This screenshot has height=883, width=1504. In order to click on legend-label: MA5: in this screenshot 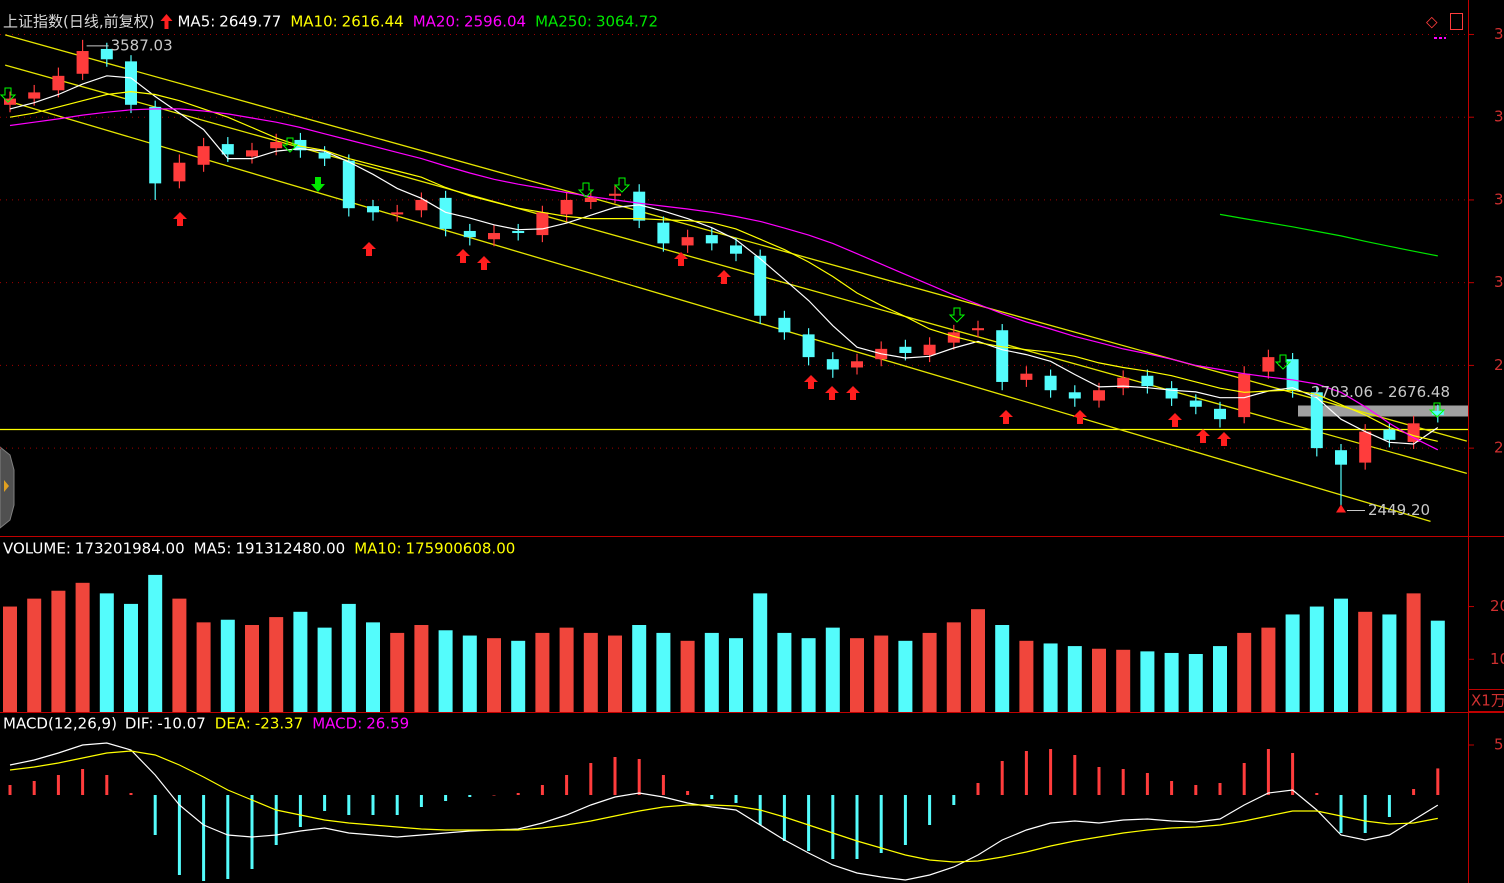, I will do `click(196, 22)`.